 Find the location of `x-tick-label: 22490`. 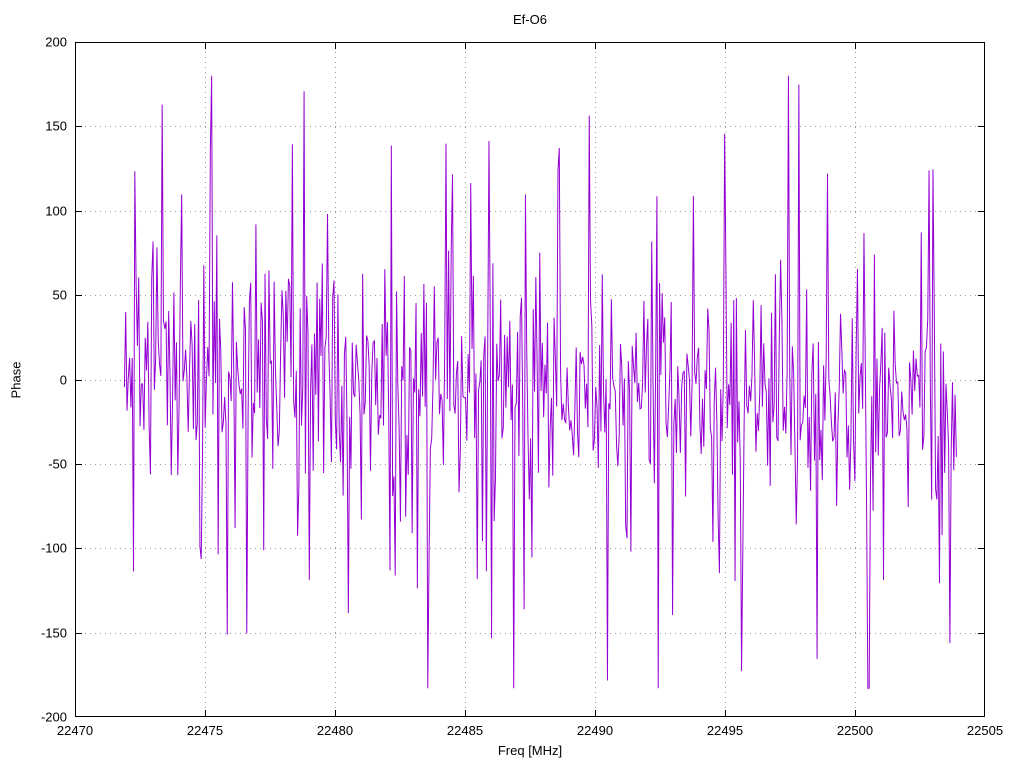

x-tick-label: 22490 is located at coordinates (595, 730).